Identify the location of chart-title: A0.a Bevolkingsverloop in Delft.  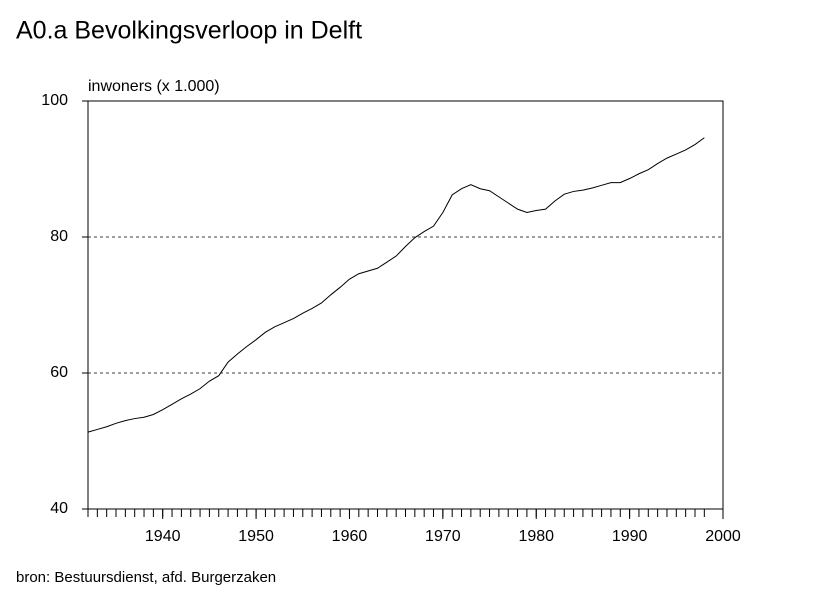
(189, 31).